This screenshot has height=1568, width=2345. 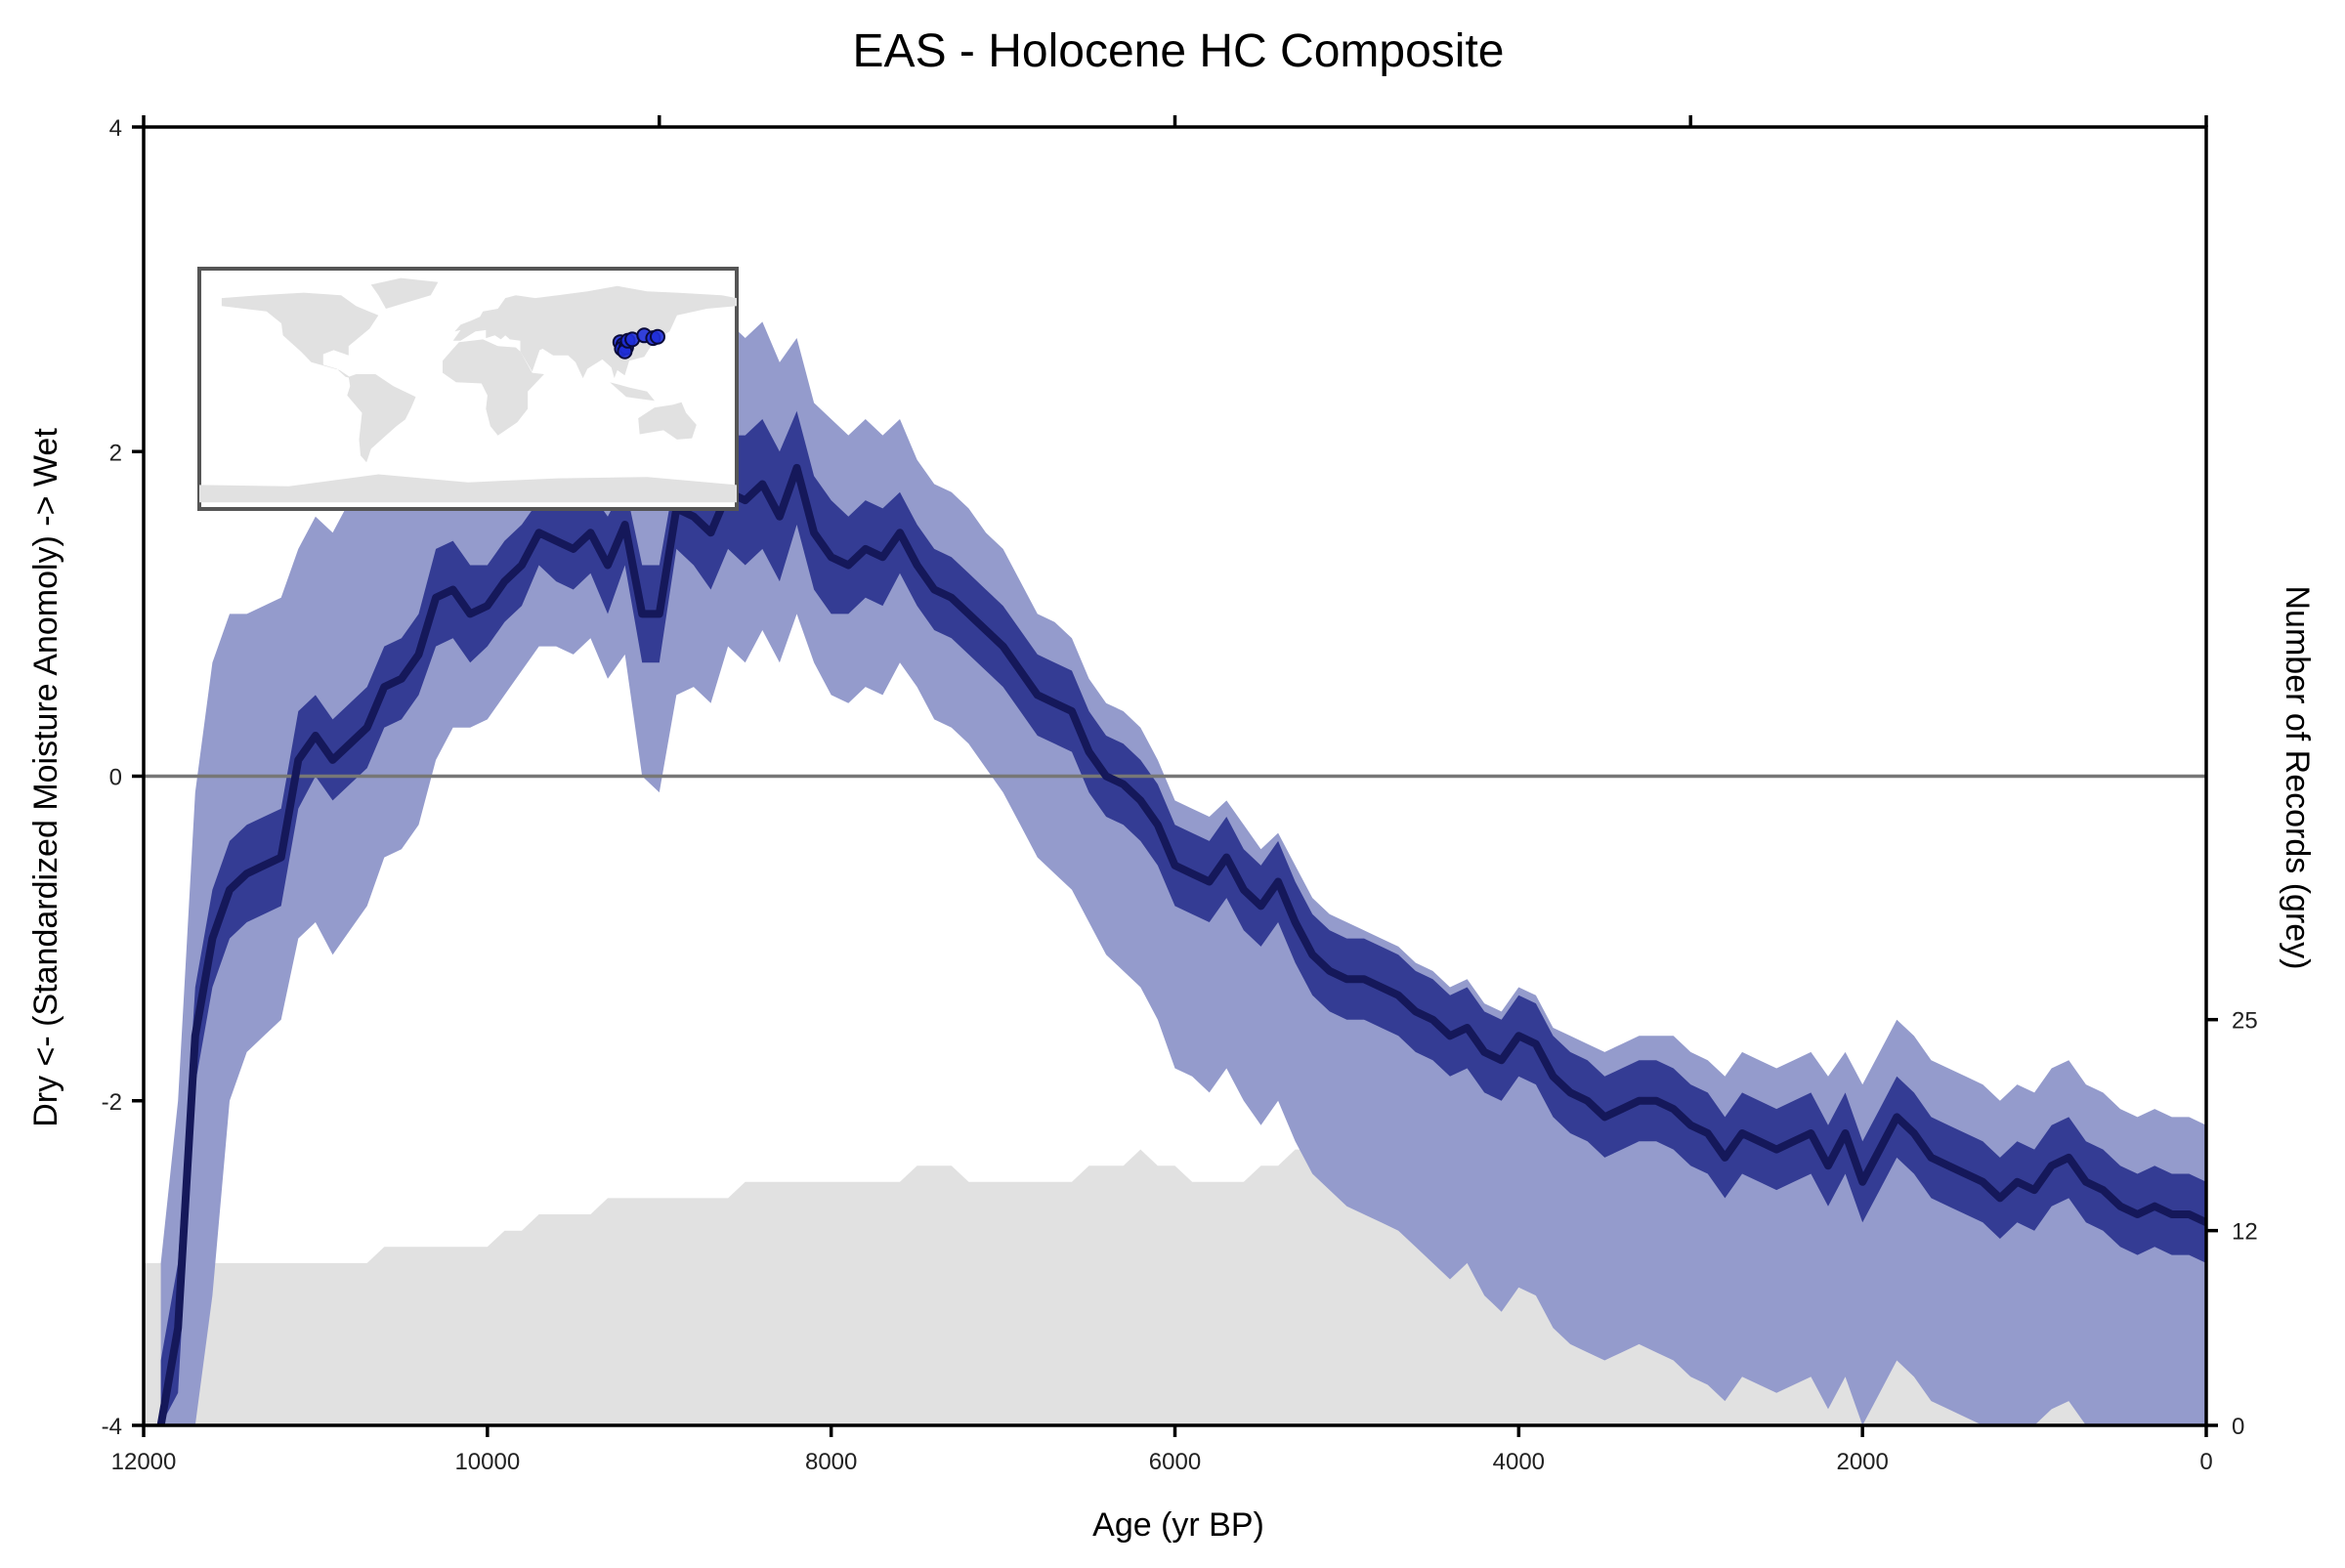 I want to click on x-tick-label: 12000, so click(x=144, y=1462).